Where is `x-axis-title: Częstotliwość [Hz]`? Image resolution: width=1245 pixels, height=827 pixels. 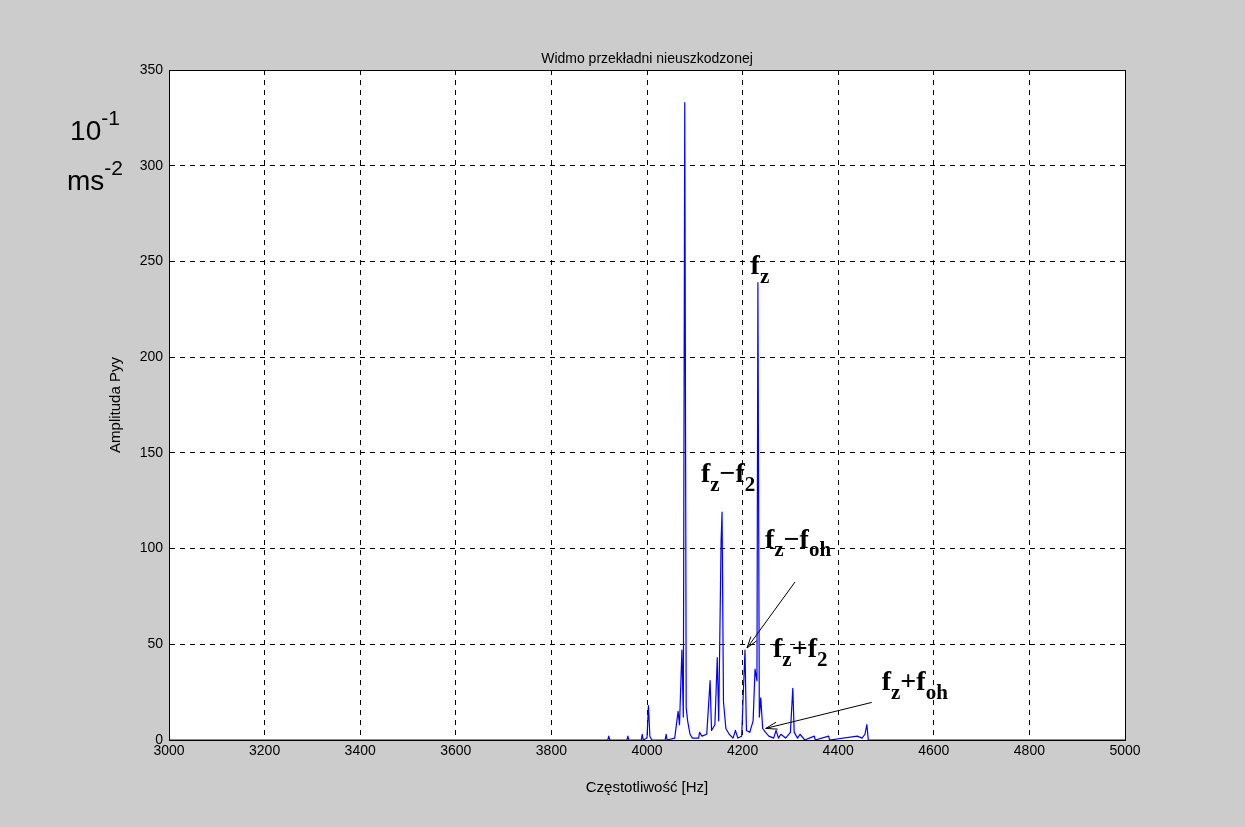 x-axis-title: Częstotliwość [Hz] is located at coordinates (647, 786).